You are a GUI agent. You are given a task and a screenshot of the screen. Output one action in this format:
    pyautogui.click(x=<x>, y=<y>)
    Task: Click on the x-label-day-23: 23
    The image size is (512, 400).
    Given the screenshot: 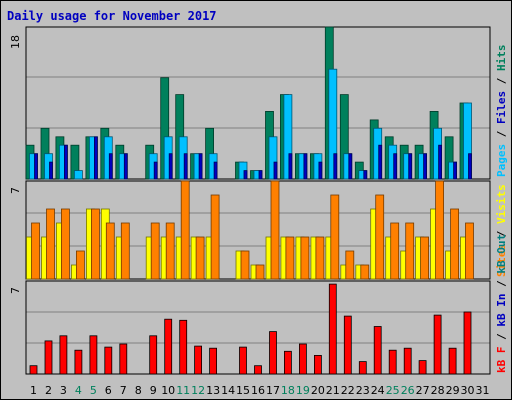 What is the action you would take?
    pyautogui.click(x=363, y=390)
    